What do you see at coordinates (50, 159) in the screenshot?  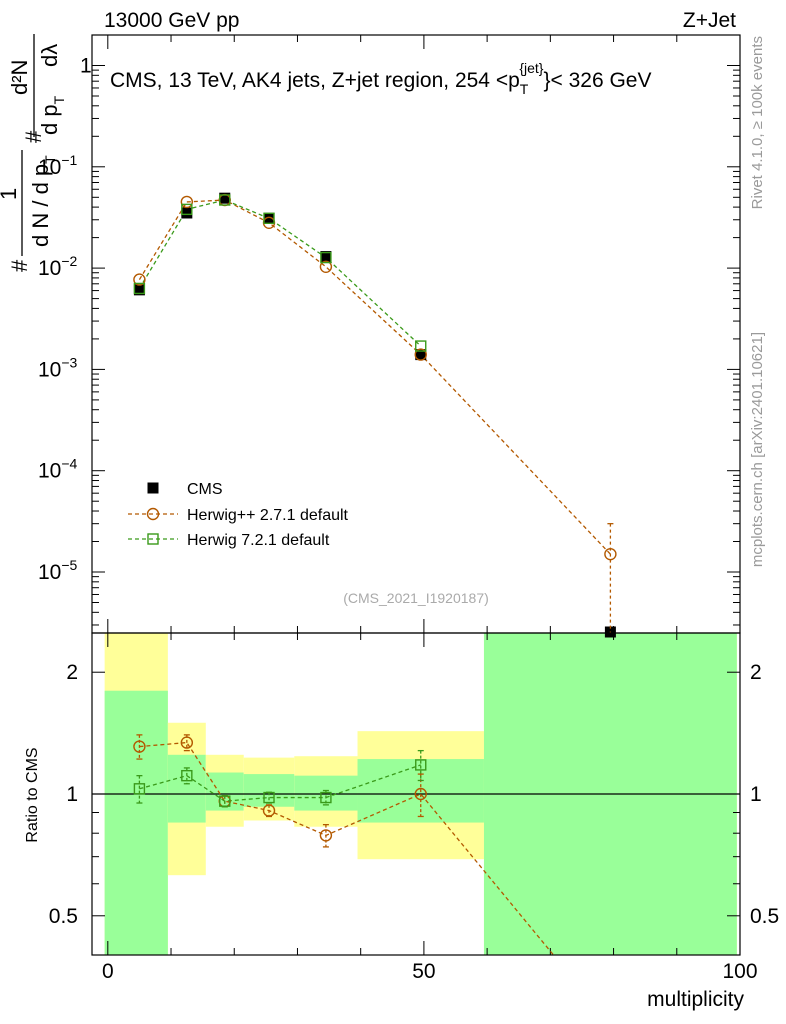 I see `ylabel-den-sub: T` at bounding box center [50, 159].